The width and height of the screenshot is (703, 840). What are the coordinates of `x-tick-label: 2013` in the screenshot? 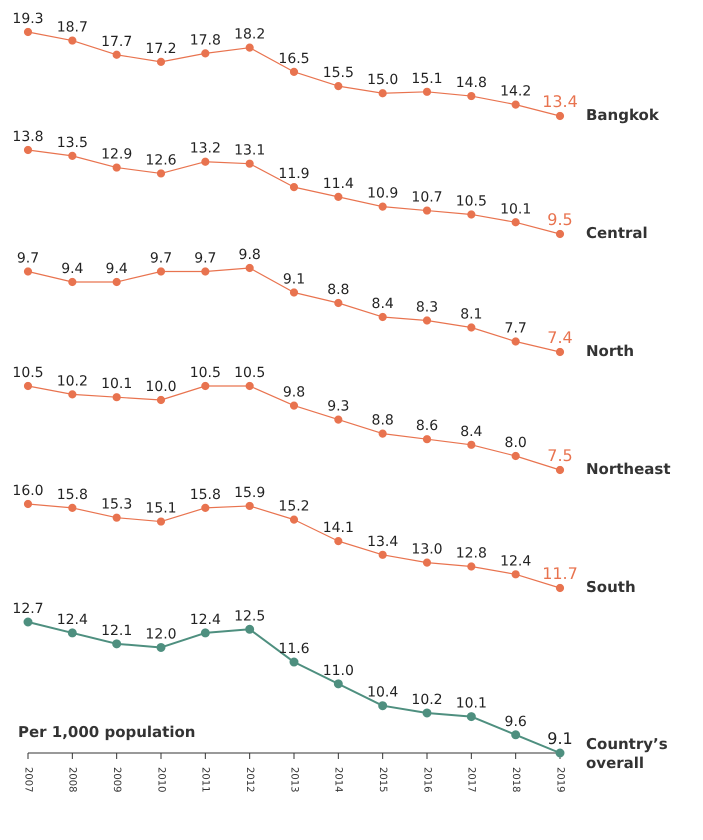 It's located at (294, 779).